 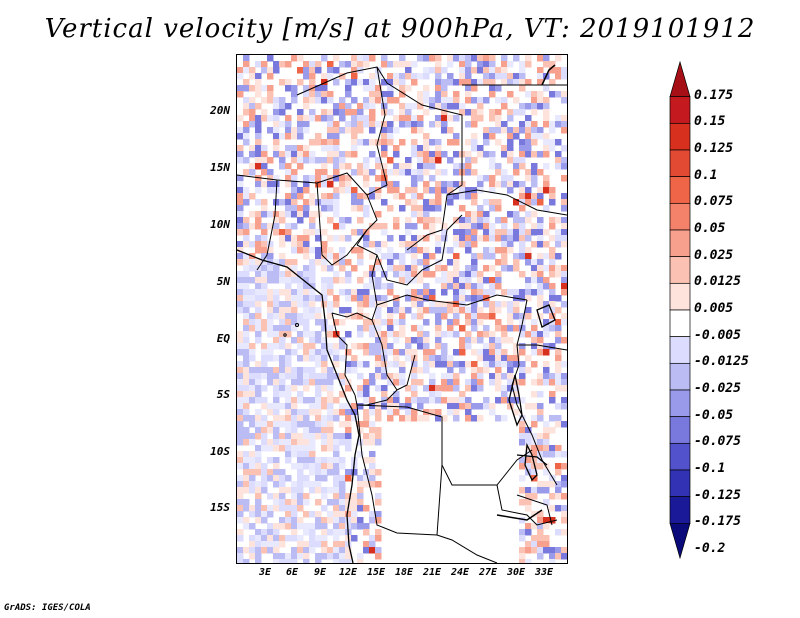 I want to click on x-tick-label: 30E, so click(x=516, y=572).